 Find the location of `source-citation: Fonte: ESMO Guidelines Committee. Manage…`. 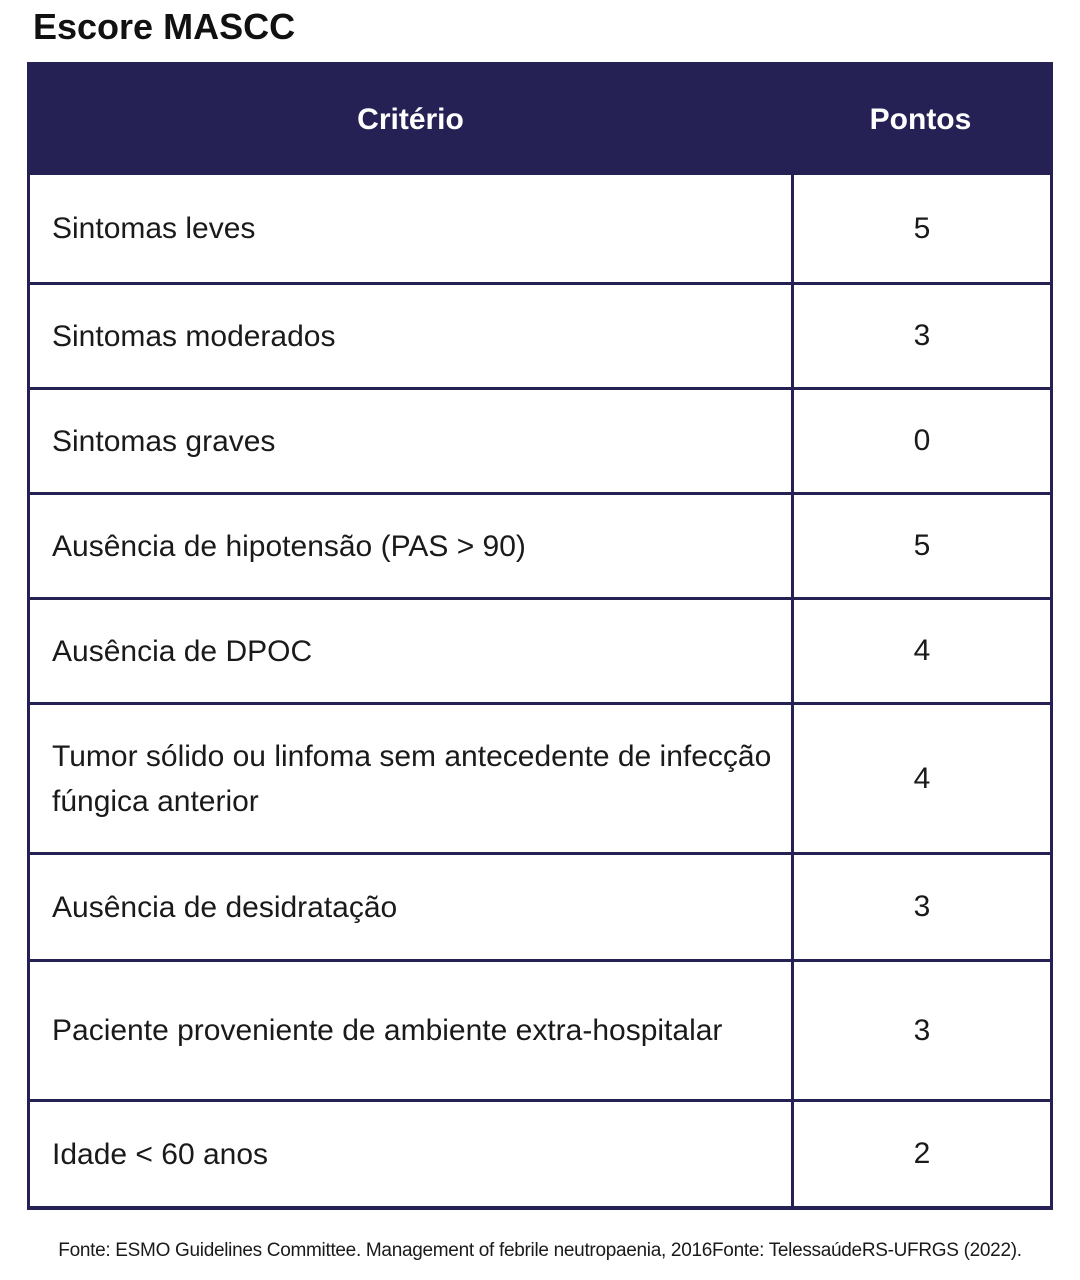

source-citation: Fonte: ESMO Guidelines Committee. Manage… is located at coordinates (540, 1250).